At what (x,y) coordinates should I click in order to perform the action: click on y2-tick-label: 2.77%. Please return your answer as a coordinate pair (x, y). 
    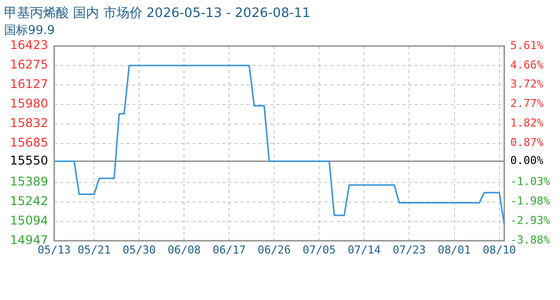
    Looking at the image, I should click on (527, 103).